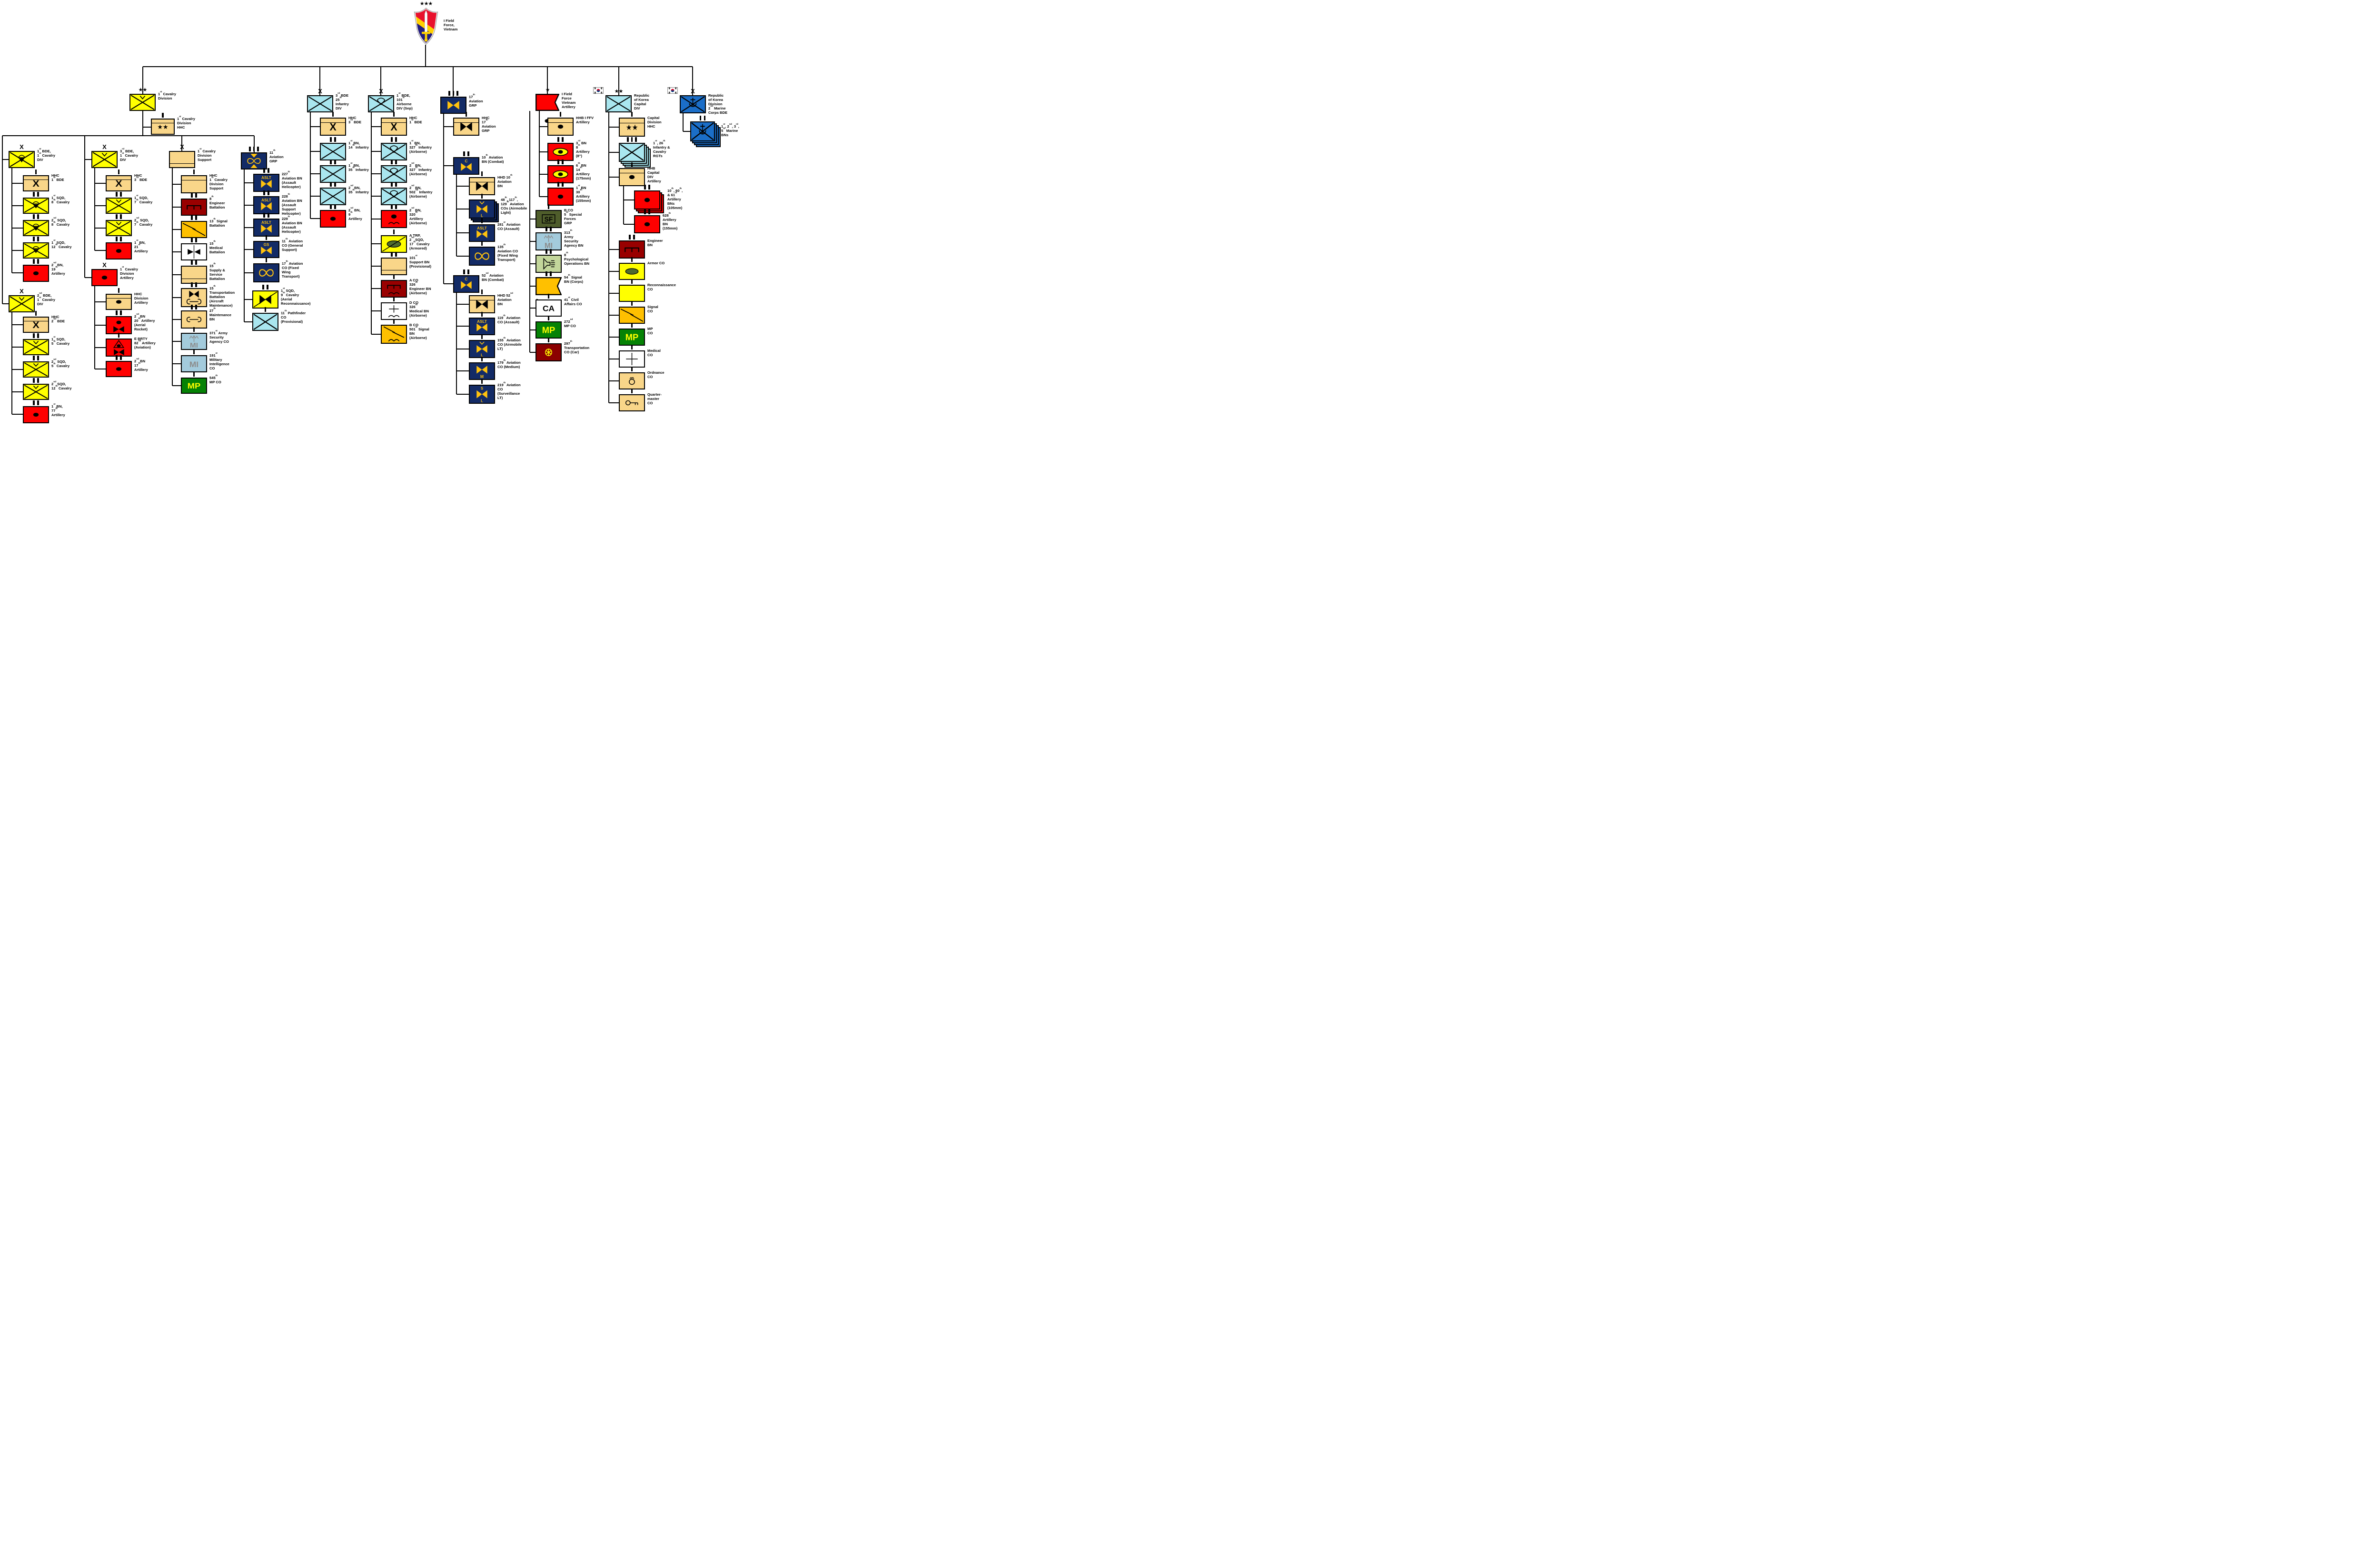 The width and height of the screenshot is (2380, 1546). What do you see at coordinates (577, 258) in the screenshot?
I see `unit-label: 8th Psychological Operations BN` at bounding box center [577, 258].